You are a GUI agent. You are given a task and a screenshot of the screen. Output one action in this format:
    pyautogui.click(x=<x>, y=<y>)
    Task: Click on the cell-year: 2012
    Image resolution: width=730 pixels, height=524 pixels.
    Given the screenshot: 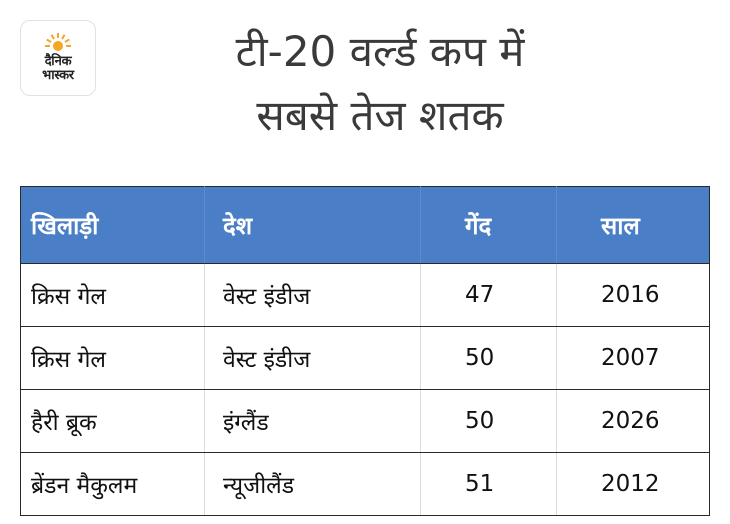 What is the action you would take?
    pyautogui.click(x=633, y=484)
    